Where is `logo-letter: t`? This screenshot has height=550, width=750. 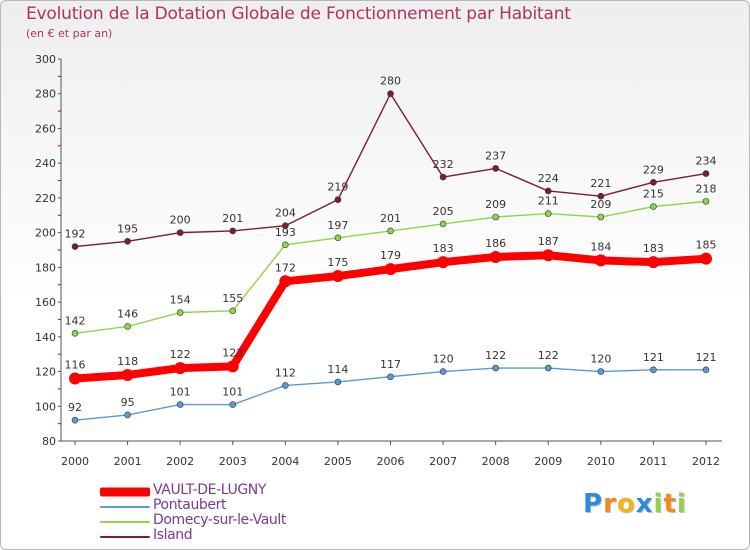 logo-letter: t is located at coordinates (670, 504).